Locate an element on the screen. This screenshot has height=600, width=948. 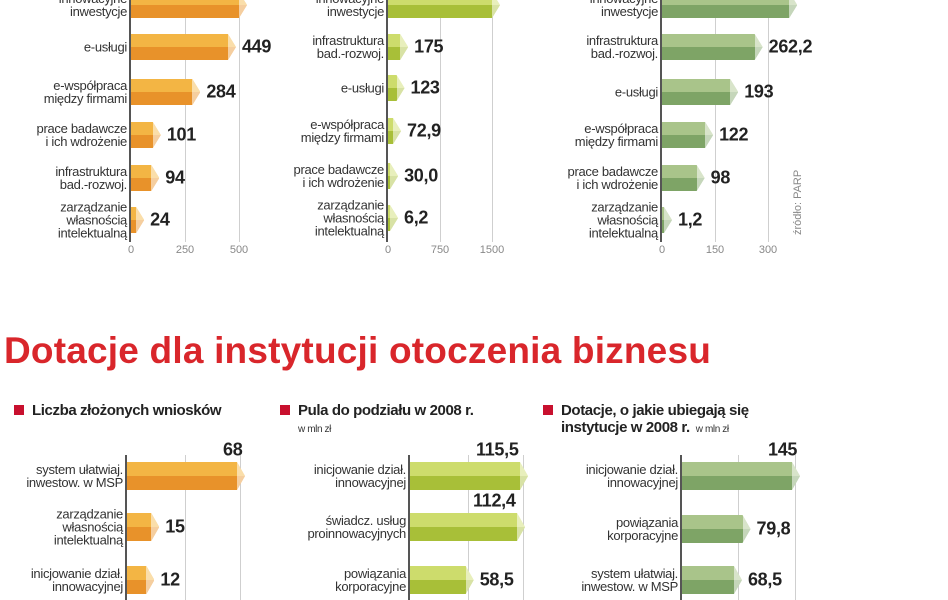
x-tick-label: 500 is located at coordinates (239, 250).